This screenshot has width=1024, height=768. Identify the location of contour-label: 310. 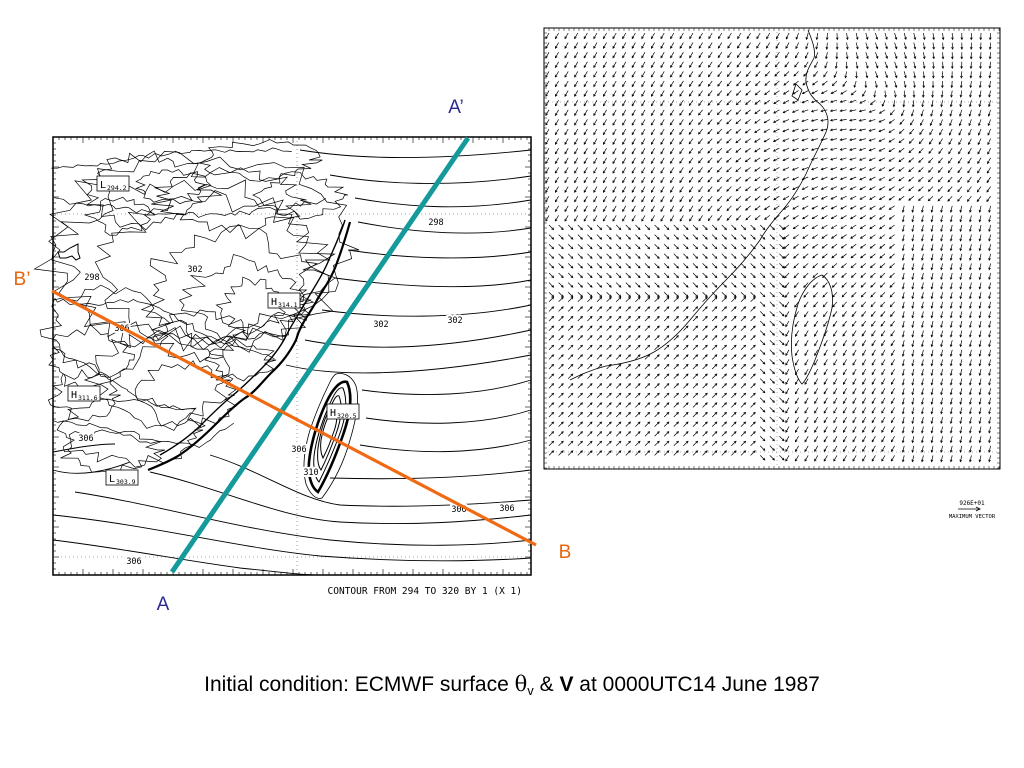
(310, 473).